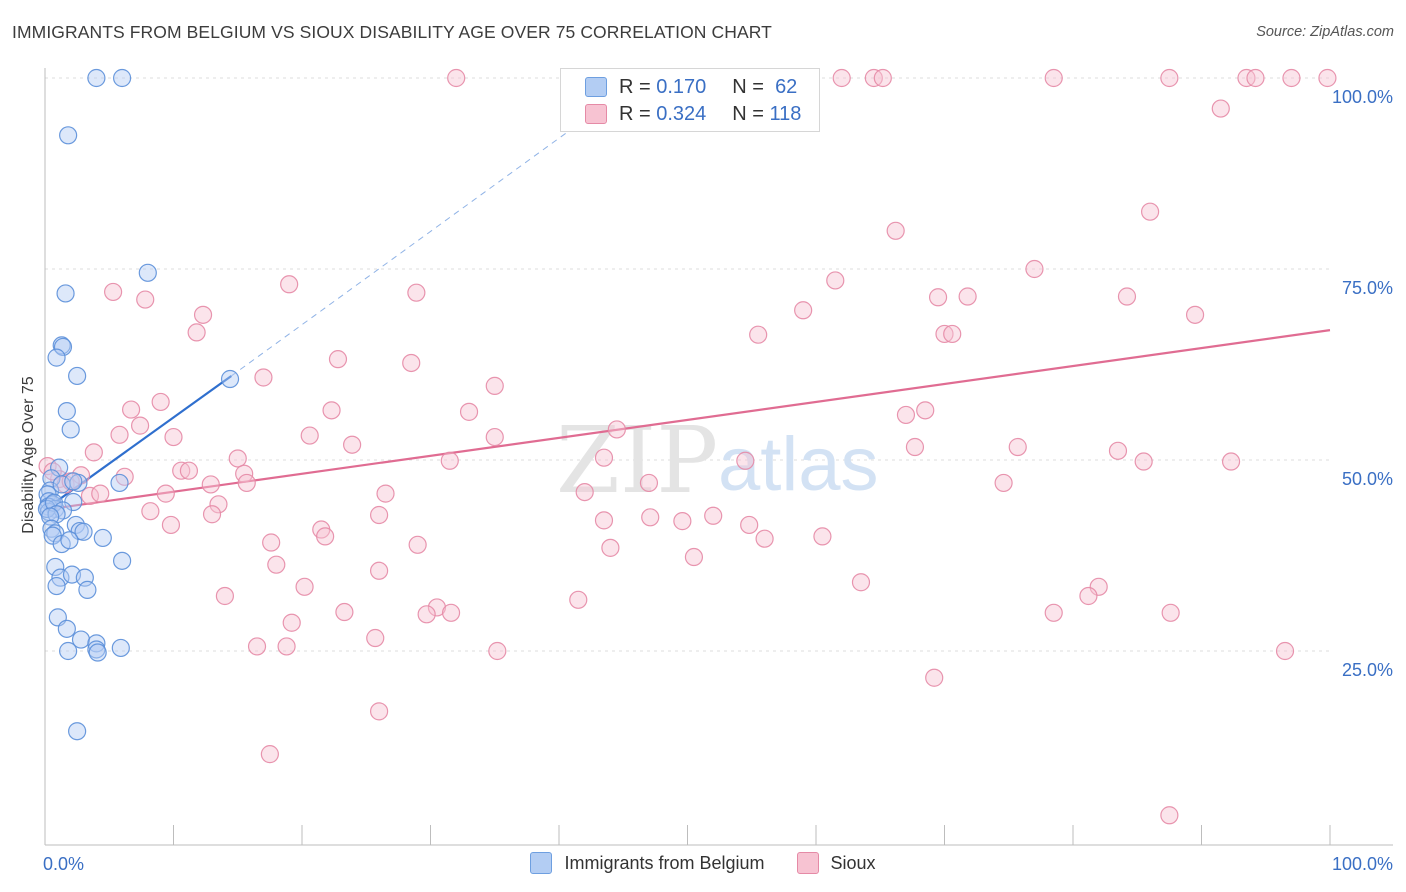  Describe the element at coordinates (1367, 288) in the screenshot. I see `y-tick-label-75: 75.0%` at that location.